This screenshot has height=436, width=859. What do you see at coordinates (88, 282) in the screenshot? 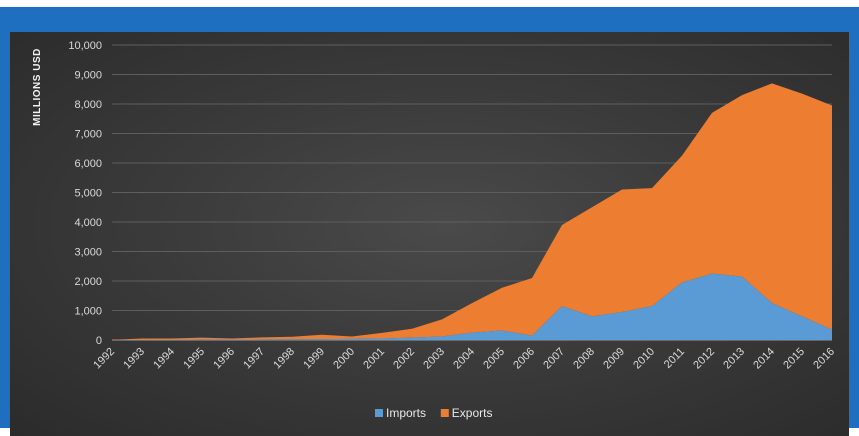
I see `y-tick-label: 2,000` at bounding box center [88, 282].